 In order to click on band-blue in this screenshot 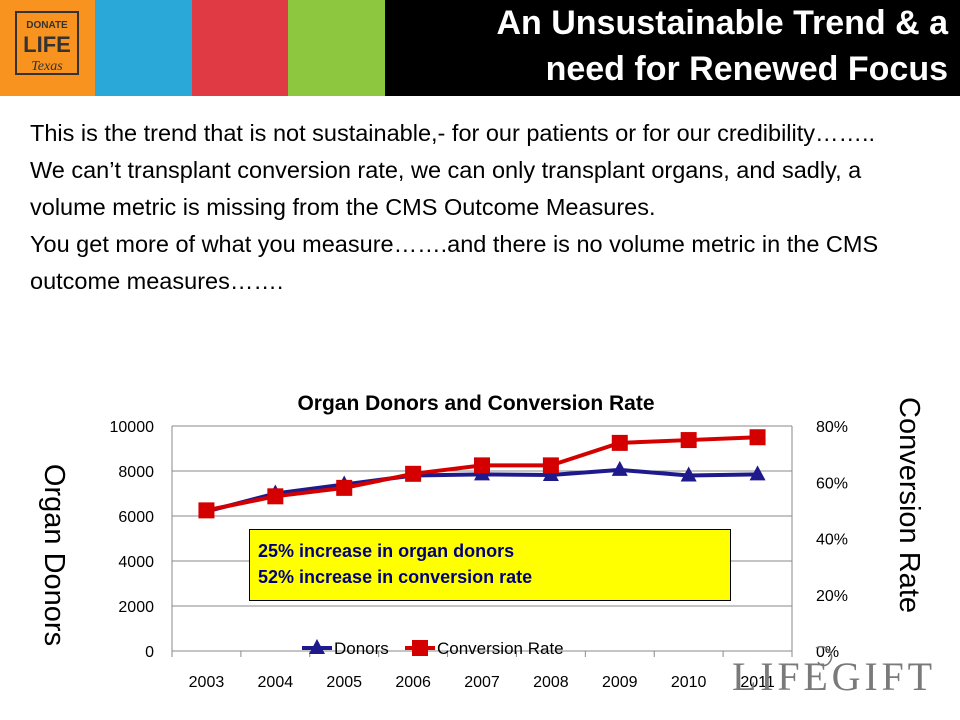, I will do `click(143, 48)`.